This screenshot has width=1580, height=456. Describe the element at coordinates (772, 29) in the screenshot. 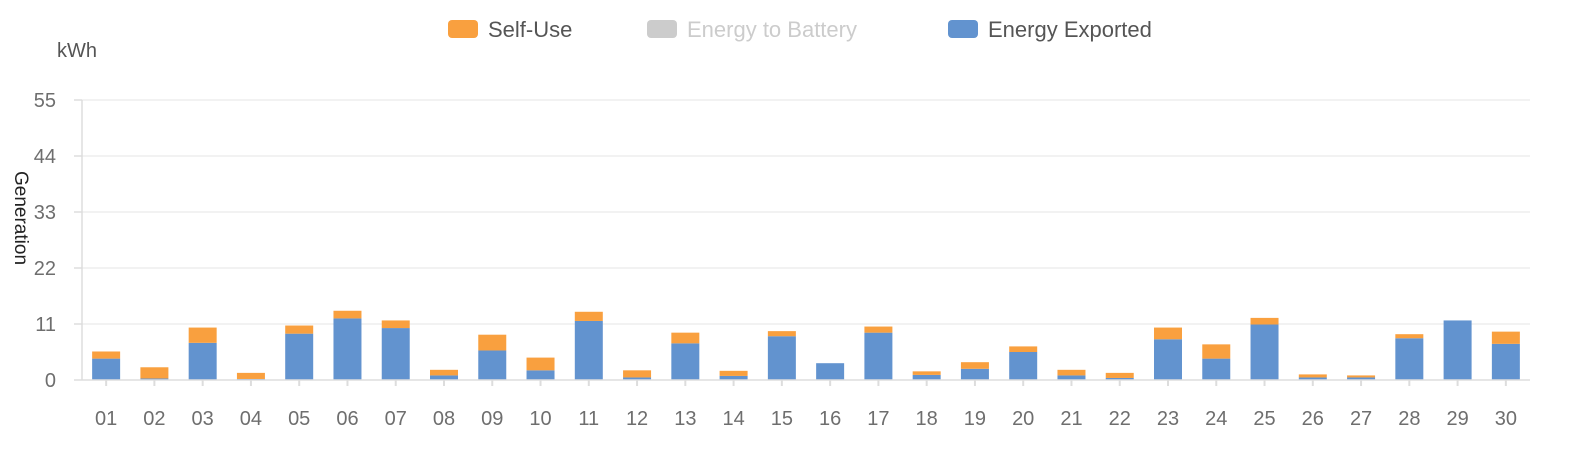

I see `legend-label-energy-to-battery: Energy to Battery` at that location.